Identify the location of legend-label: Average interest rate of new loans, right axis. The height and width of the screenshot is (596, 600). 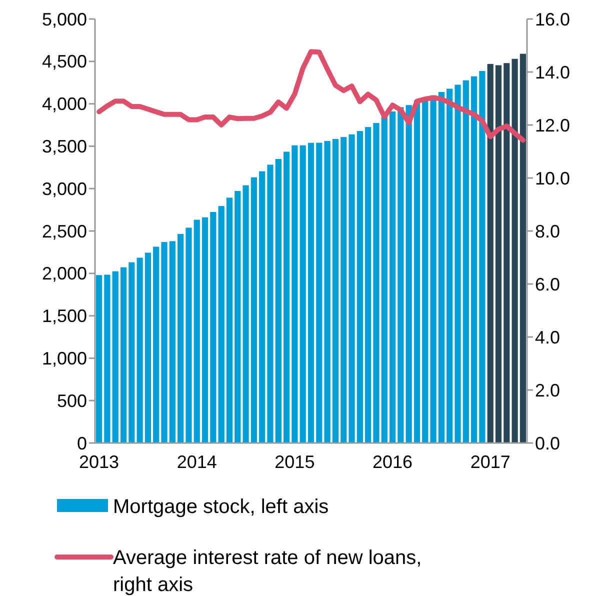
(267, 571).